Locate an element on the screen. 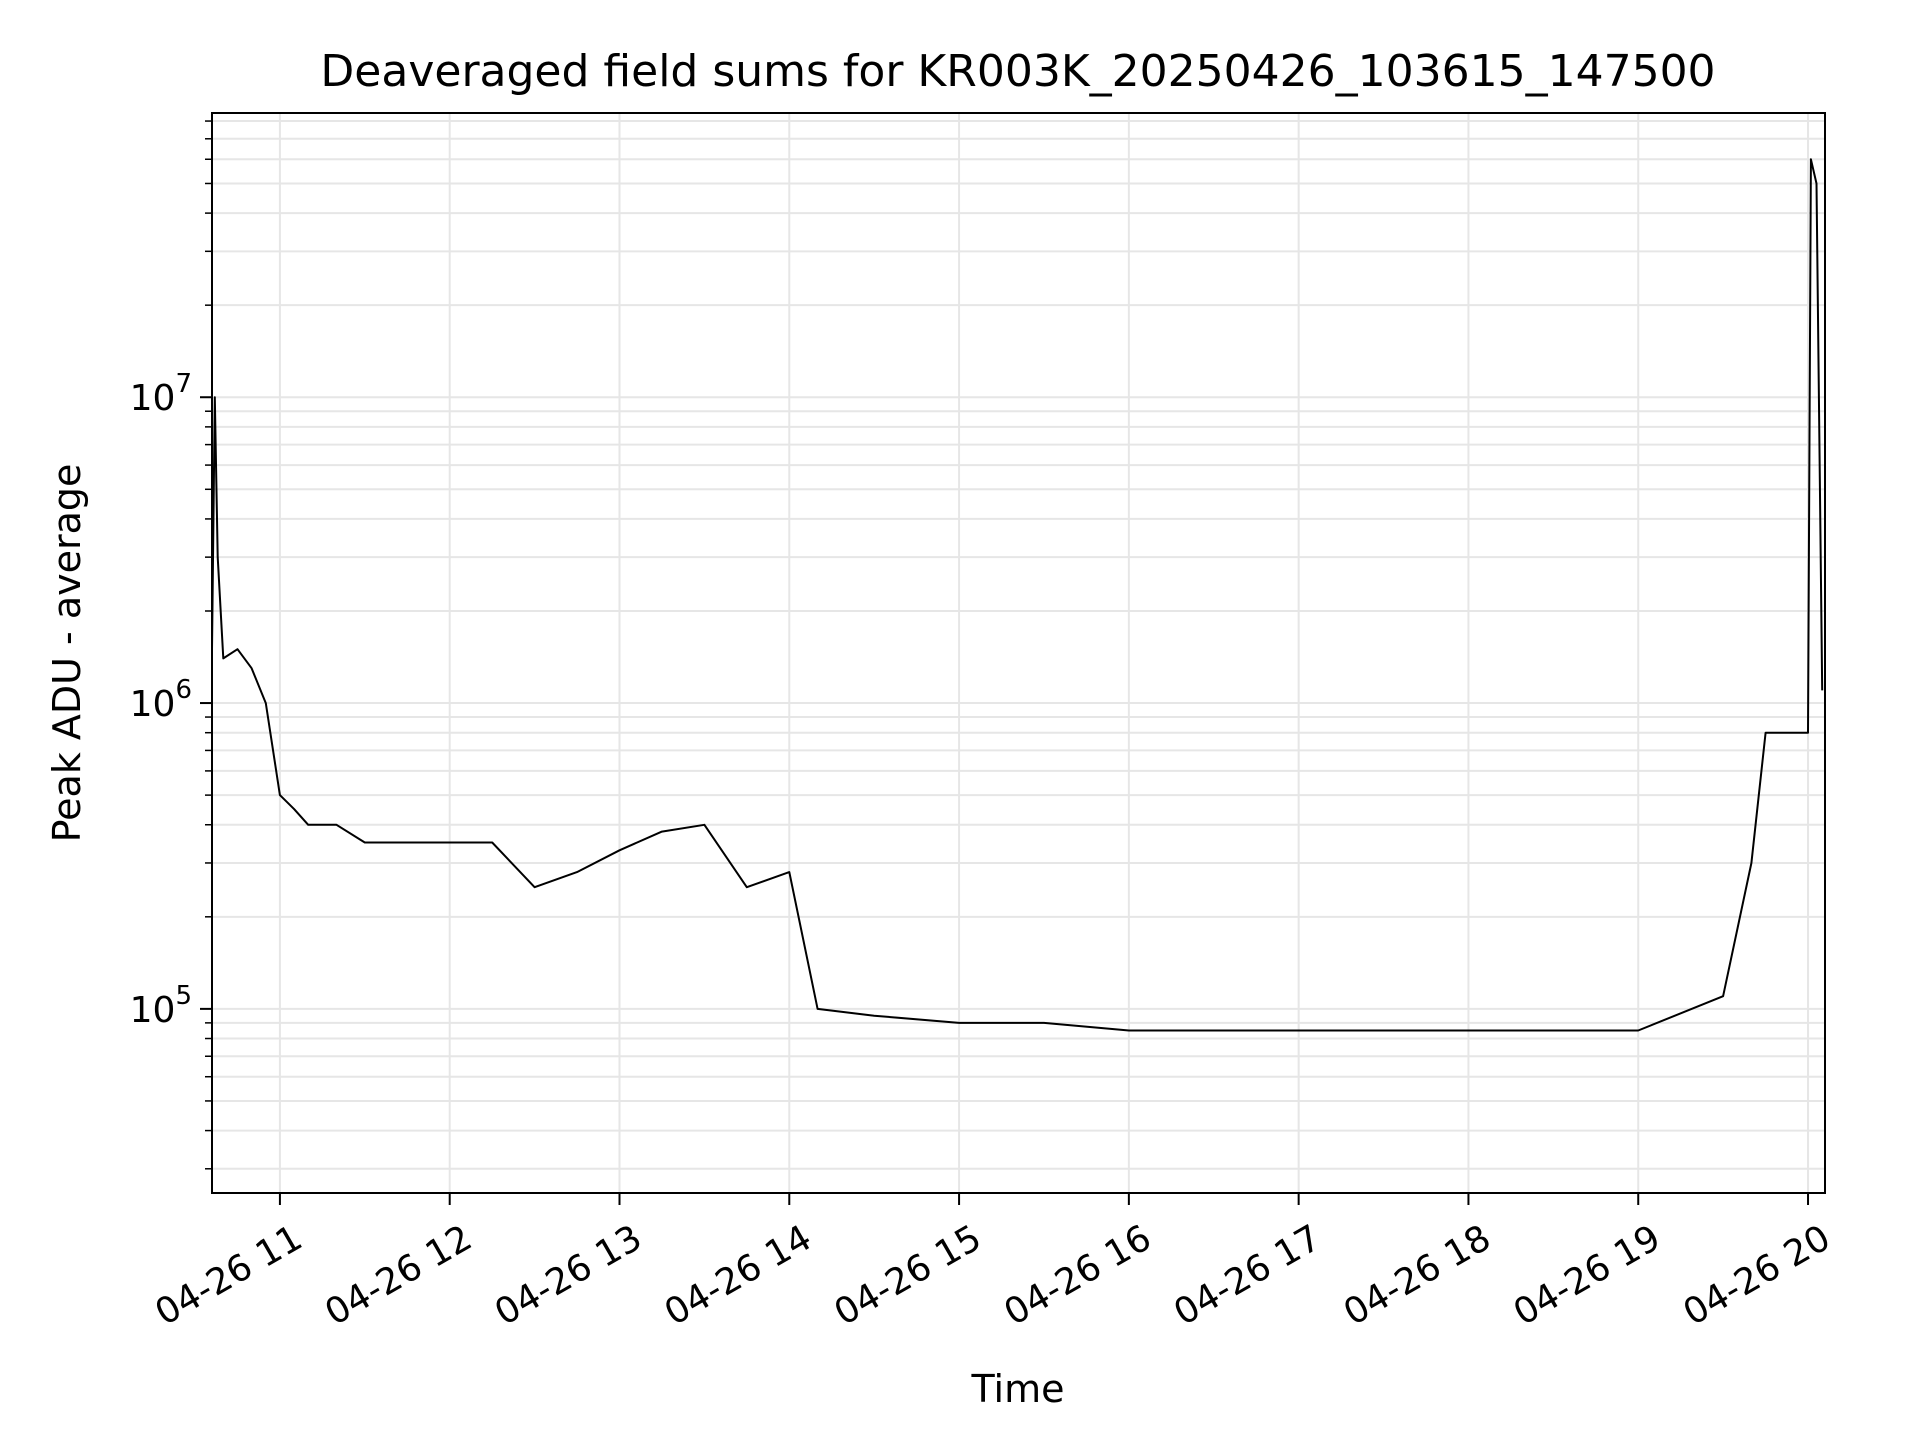  x-tick-label: 04-26 16 is located at coordinates (1077, 1275).